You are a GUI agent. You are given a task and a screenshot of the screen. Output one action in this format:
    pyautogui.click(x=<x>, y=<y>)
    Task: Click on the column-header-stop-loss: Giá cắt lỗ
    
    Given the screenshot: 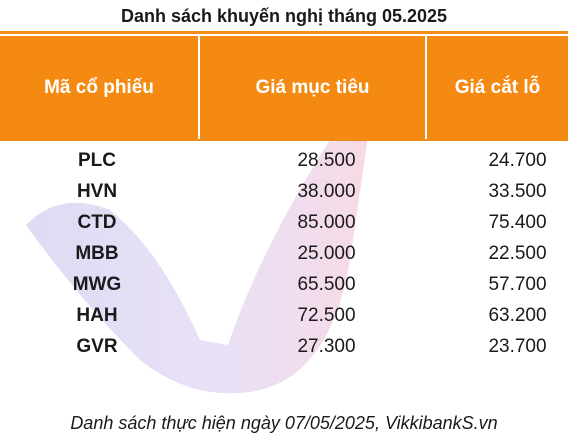 What is the action you would take?
    pyautogui.click(x=497, y=87)
    